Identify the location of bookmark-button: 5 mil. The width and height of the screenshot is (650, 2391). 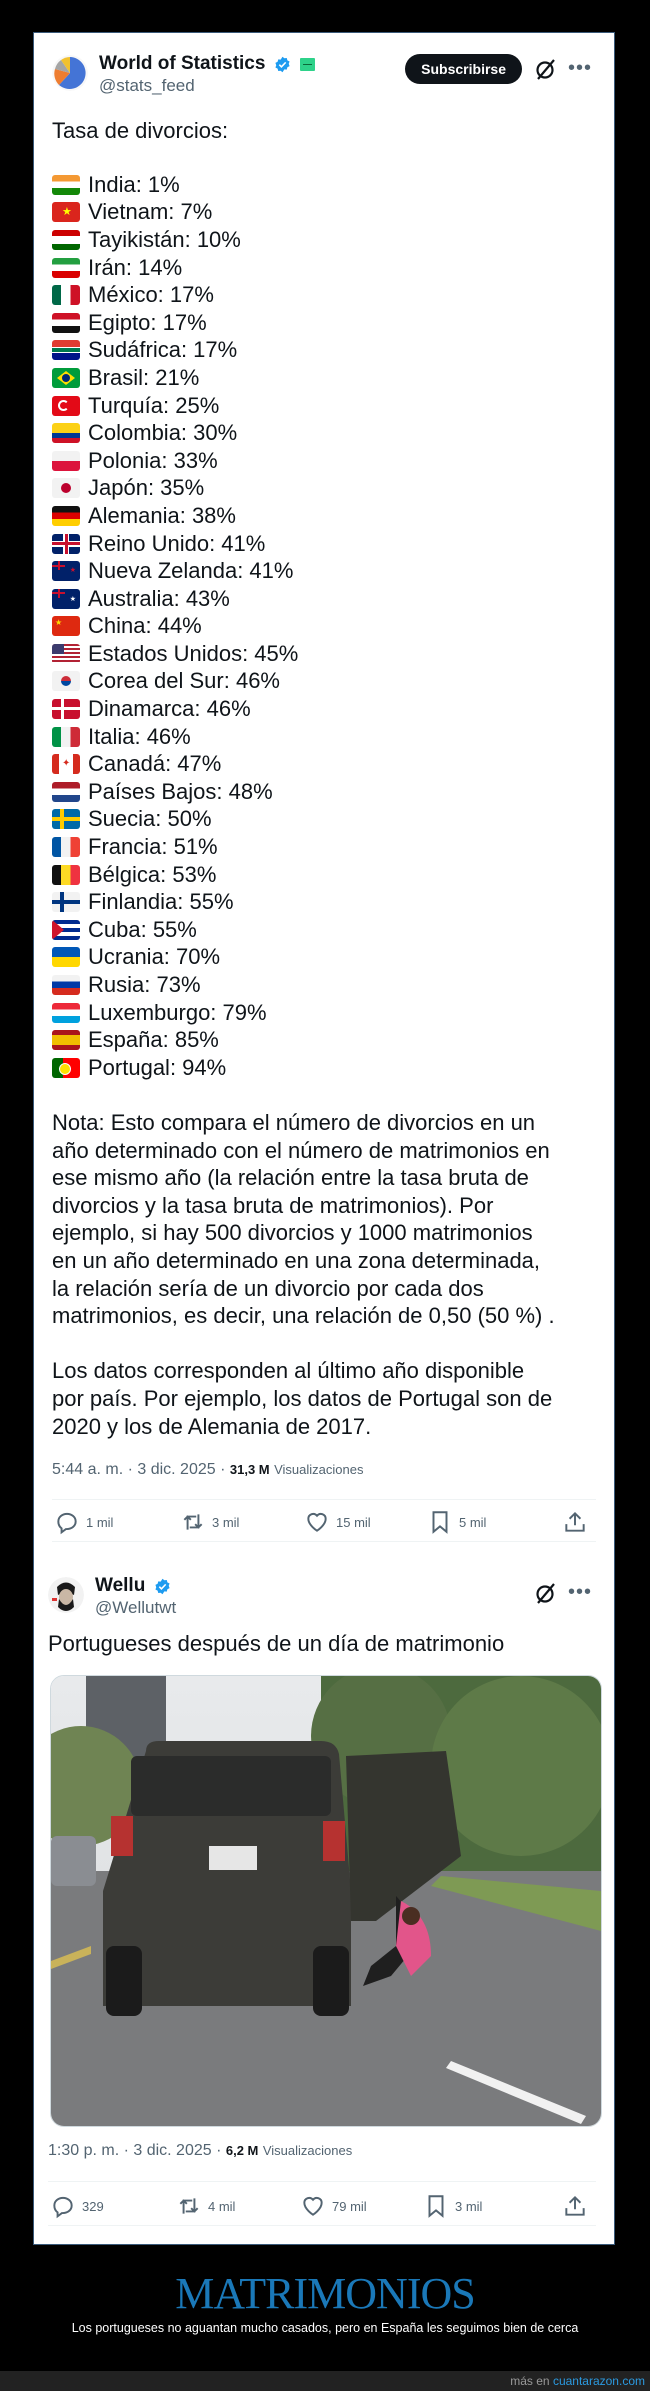
(456, 1522).